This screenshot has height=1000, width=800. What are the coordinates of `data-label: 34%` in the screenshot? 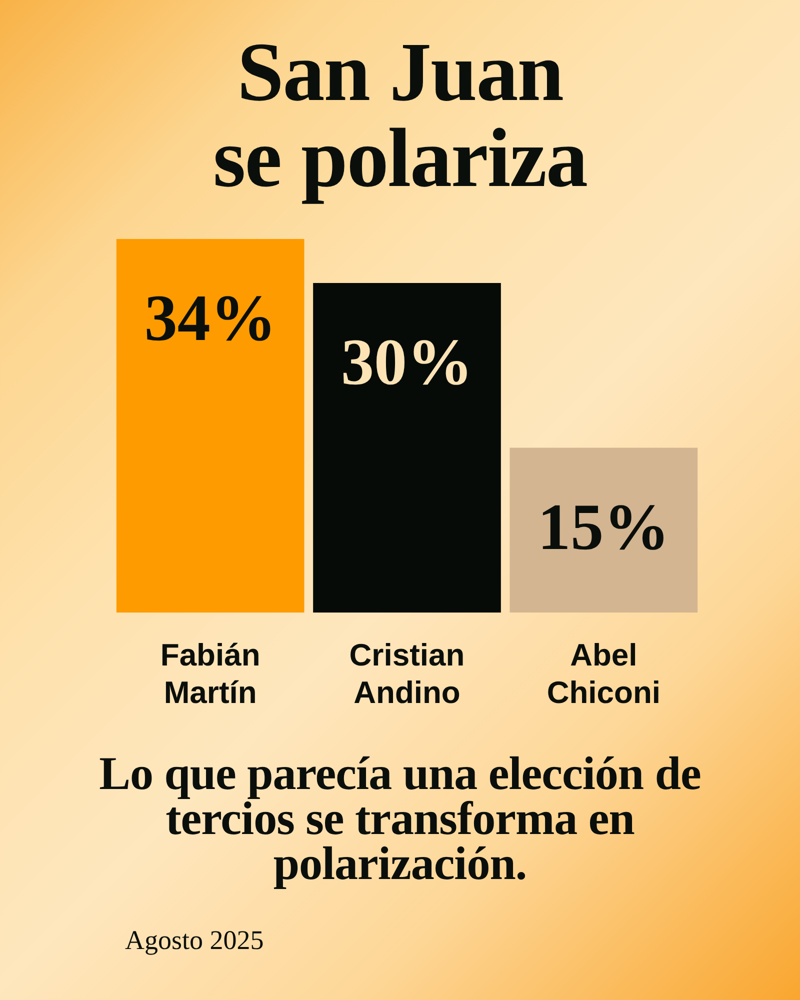 It's located at (210, 319).